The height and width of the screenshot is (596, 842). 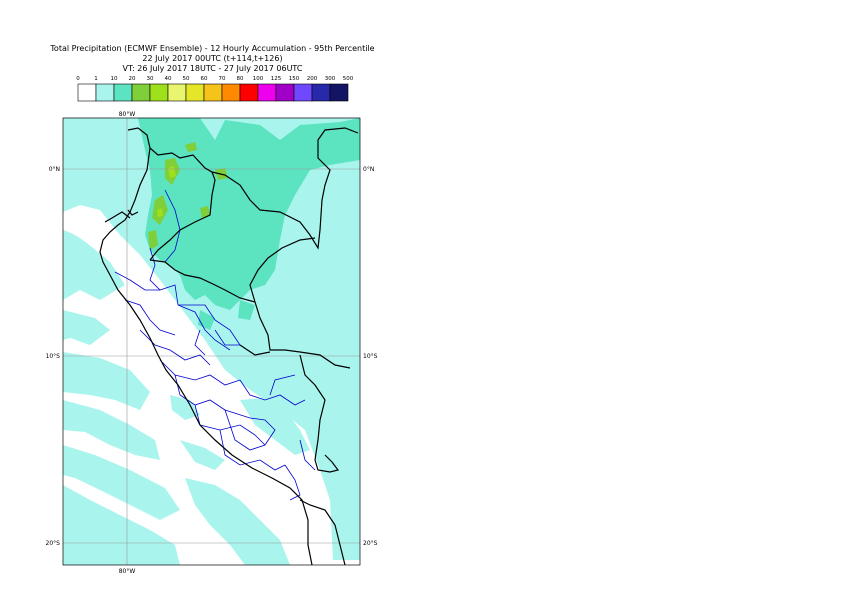 I want to click on legend-tick-label: 70, so click(x=222, y=79).